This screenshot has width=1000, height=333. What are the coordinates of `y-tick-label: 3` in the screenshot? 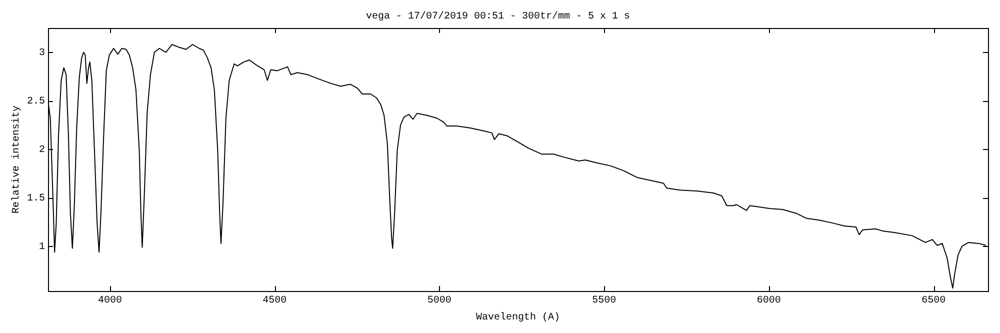 It's located at (42, 53).